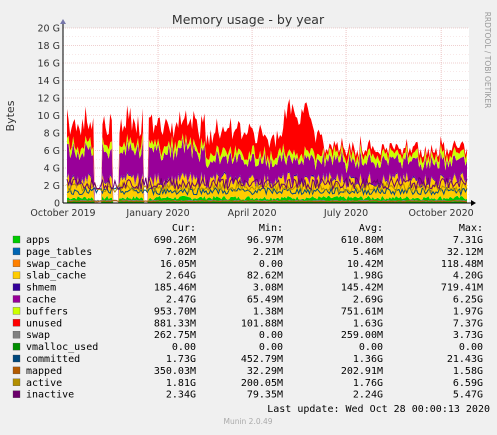 The image size is (497, 435). Describe the element at coordinates (49, 99) in the screenshot. I see `y-tick-label: 12 G` at that location.